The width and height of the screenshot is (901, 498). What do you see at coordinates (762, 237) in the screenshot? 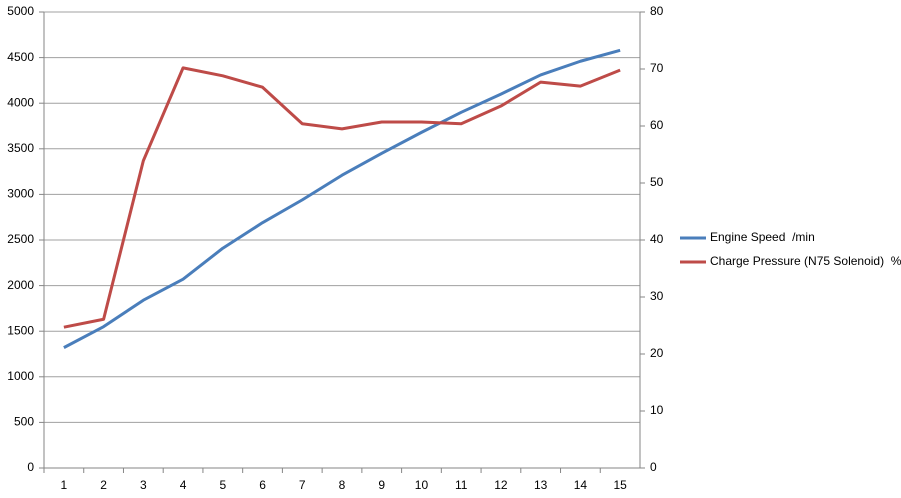
I see `legend-label: Engine Speed /min` at bounding box center [762, 237].